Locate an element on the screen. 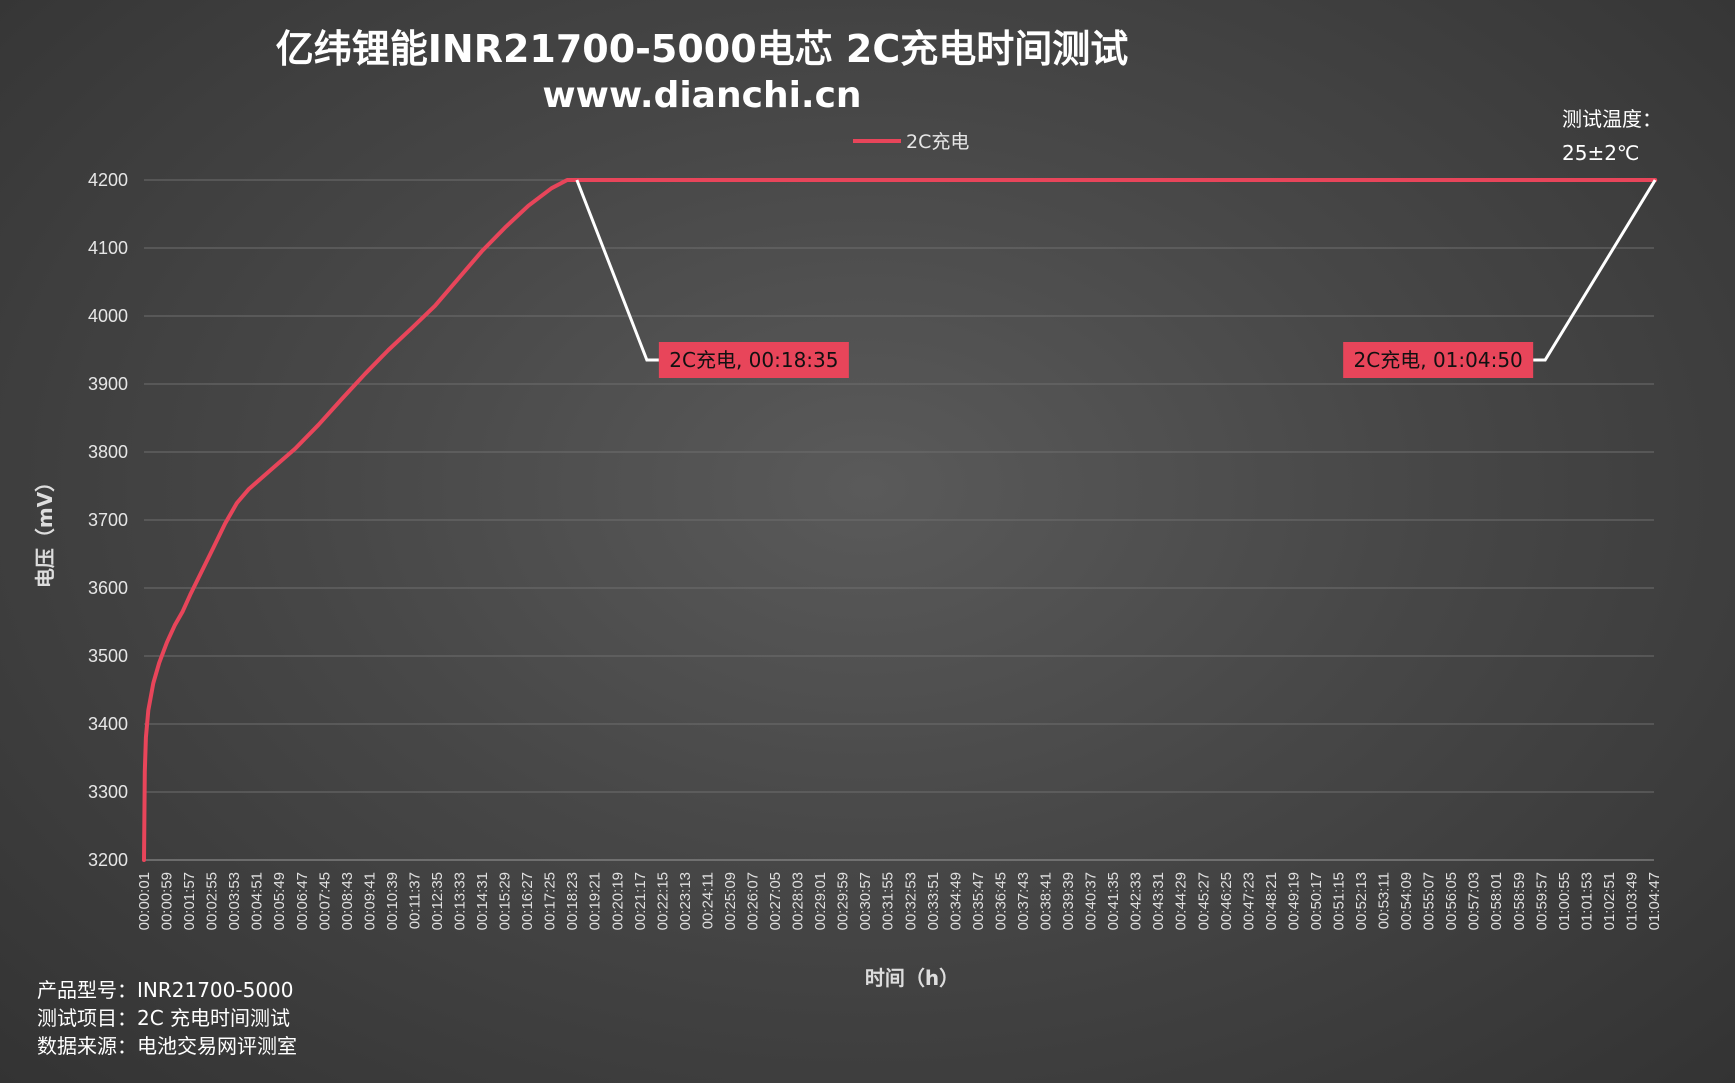  x-tick-label: 00:31:55 is located at coordinates (888, 901).